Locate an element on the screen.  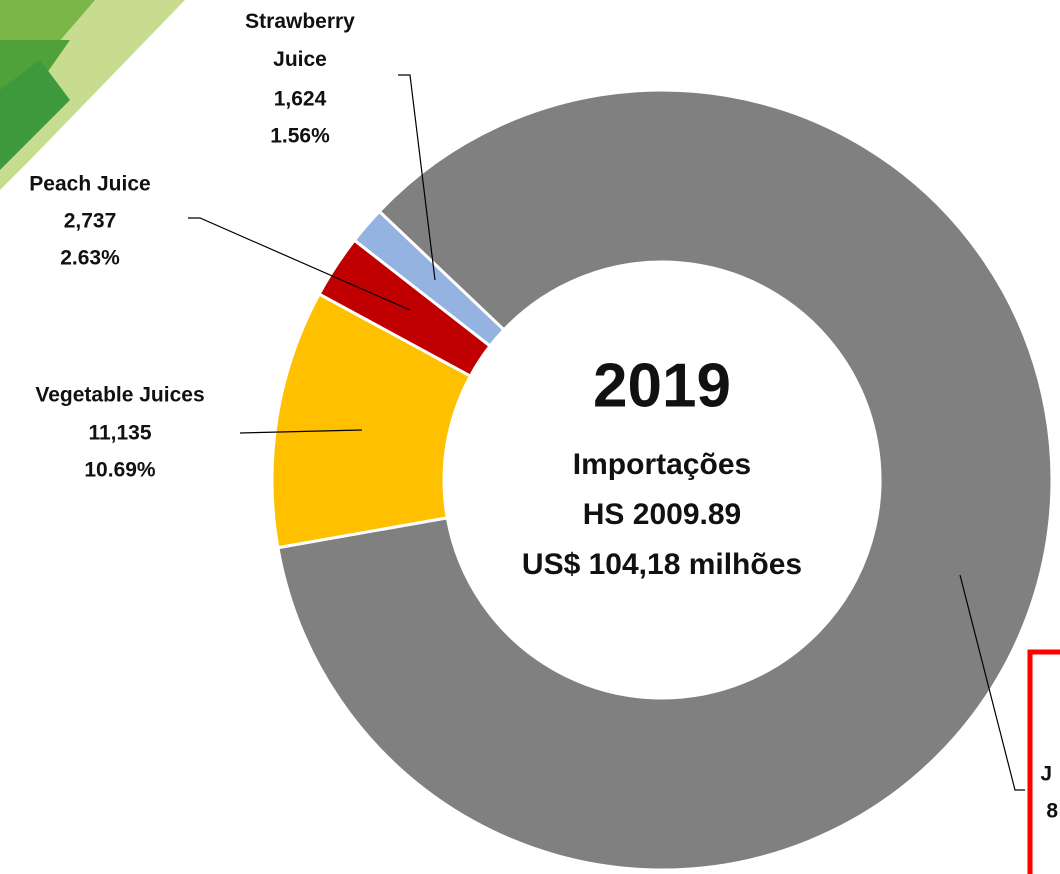
category-label-part: Juice is located at coordinates (300, 59).